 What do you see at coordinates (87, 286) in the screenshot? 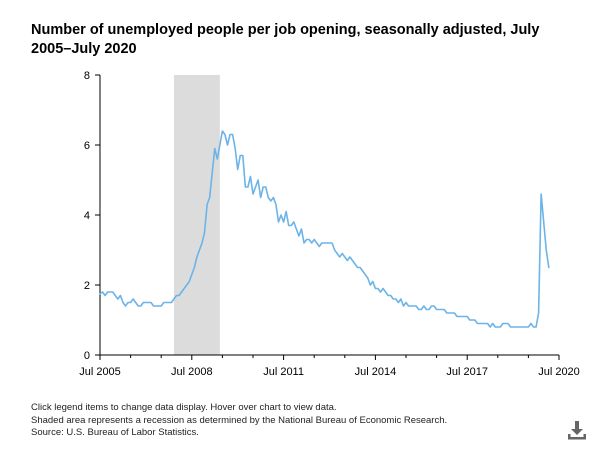
I see `y-tick-label: 2` at bounding box center [87, 286].